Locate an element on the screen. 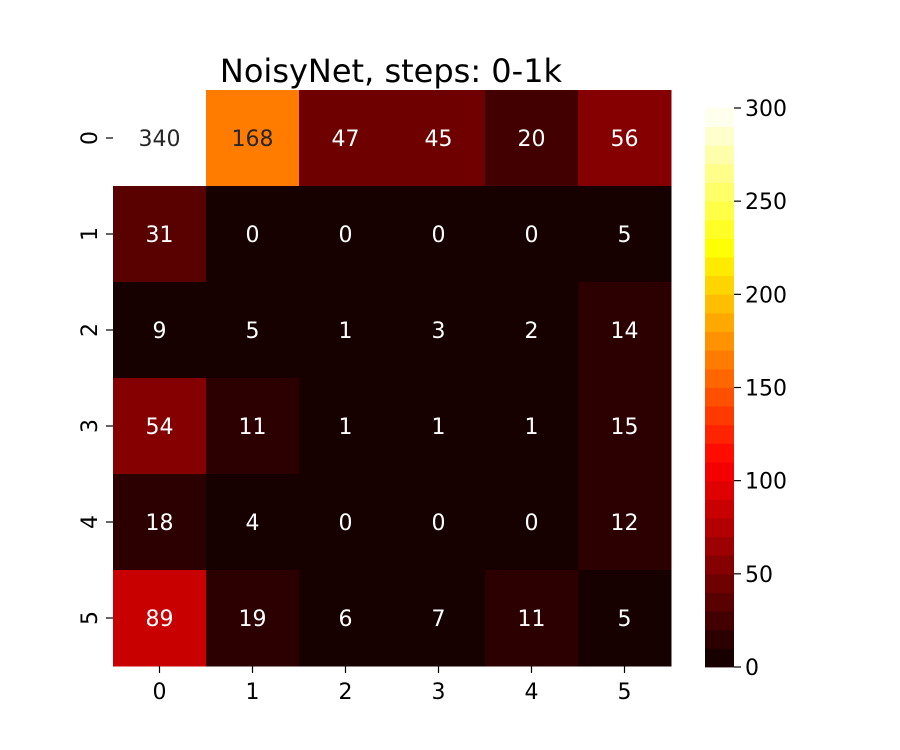 Image resolution: width=900 pixels, height=750 pixels. colorbar-tick-label-150: 150 is located at coordinates (766, 389).